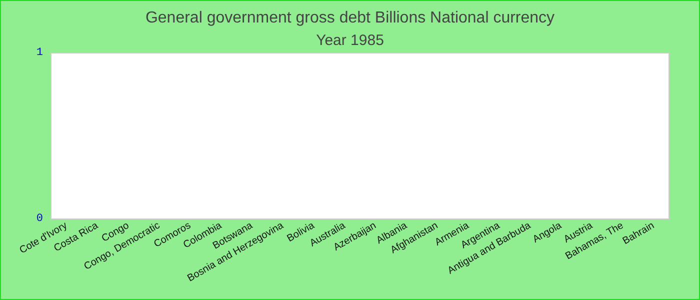 Image resolution: width=700 pixels, height=300 pixels. What do you see at coordinates (350, 18) in the screenshot?
I see `chart-title: General government gross debt Billions National currency` at bounding box center [350, 18].